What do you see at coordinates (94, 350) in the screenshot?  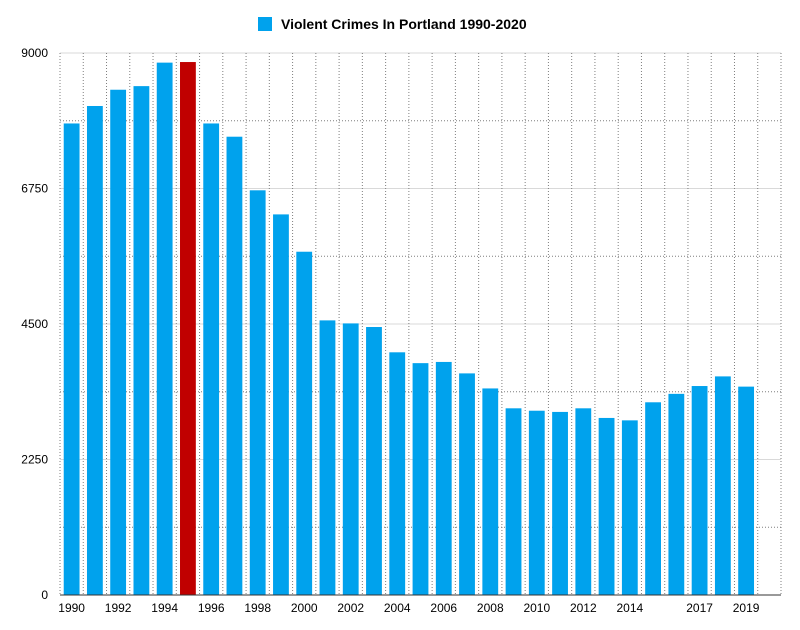 I see `bar-1991` at bounding box center [94, 350].